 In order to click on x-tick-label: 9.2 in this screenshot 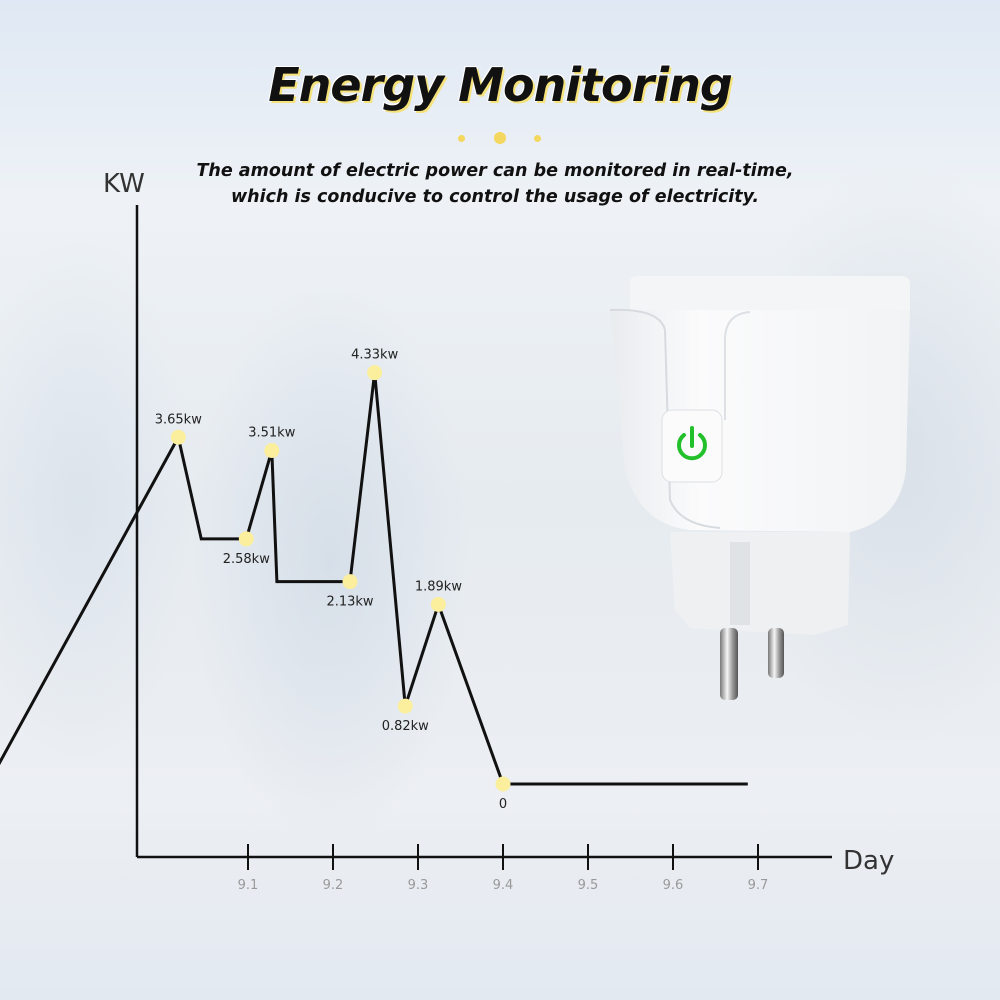, I will do `click(333, 885)`.